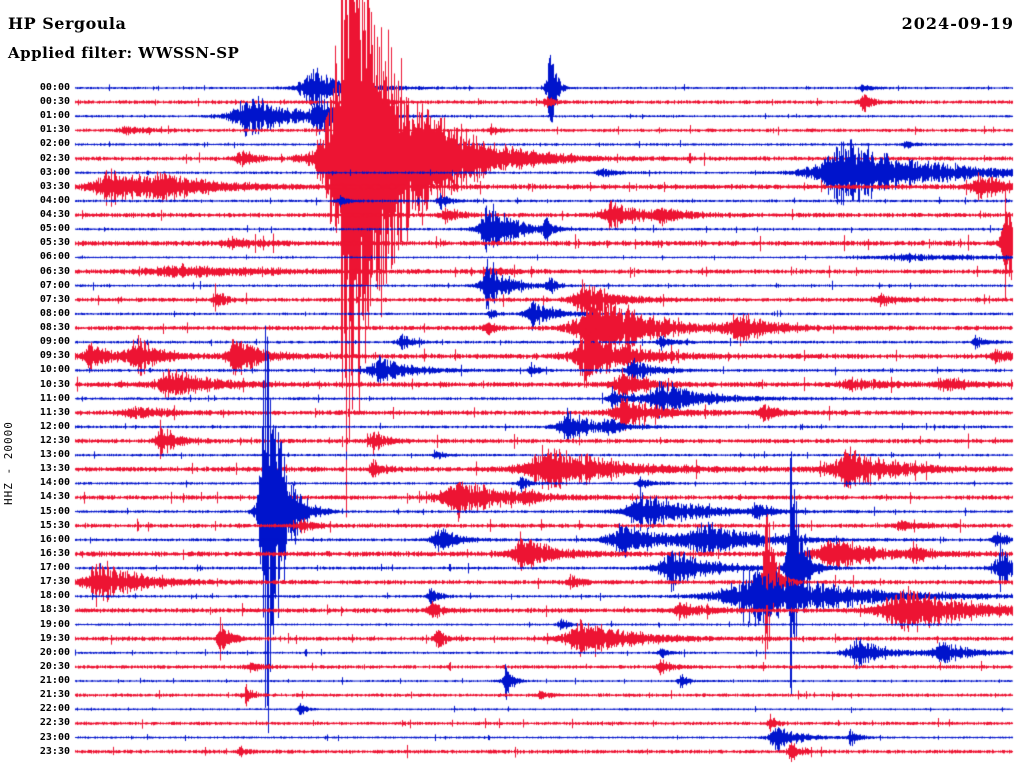  What do you see at coordinates (54, 398) in the screenshot?
I see `time-label: 11:00` at bounding box center [54, 398].